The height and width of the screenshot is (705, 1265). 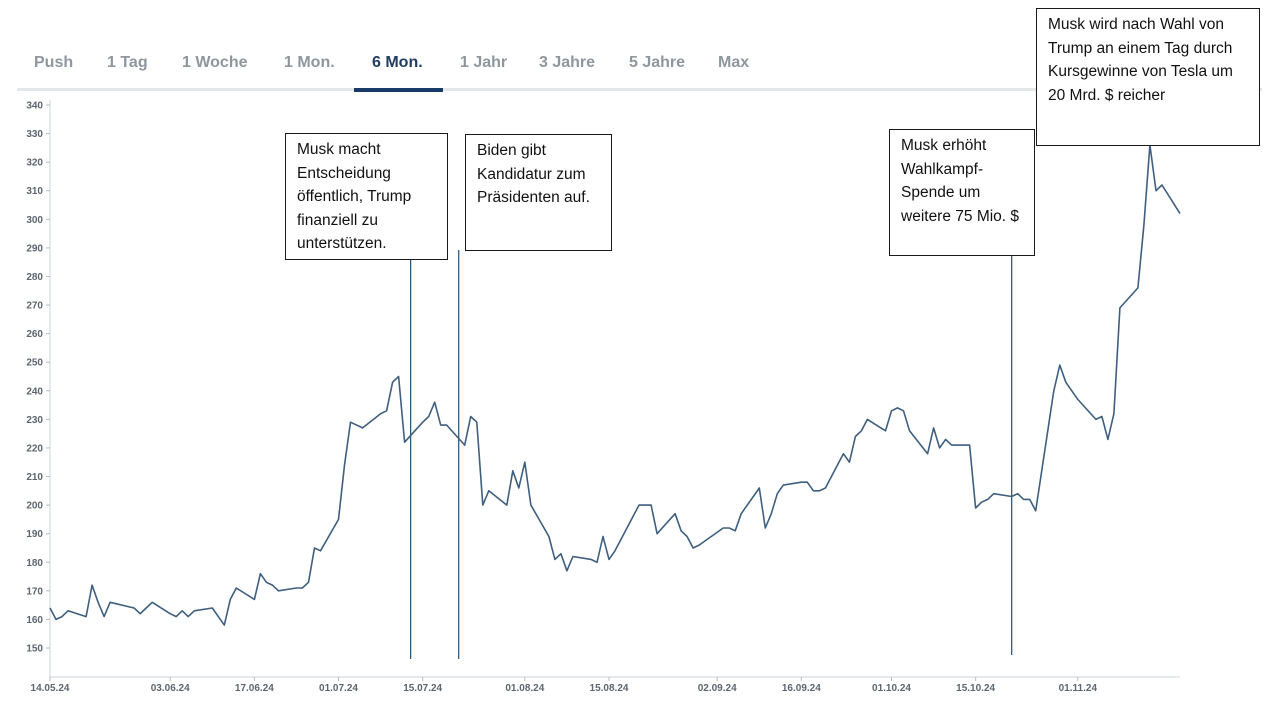 What do you see at coordinates (422, 688) in the screenshot?
I see `x-tick-label: 15.07.24` at bounding box center [422, 688].